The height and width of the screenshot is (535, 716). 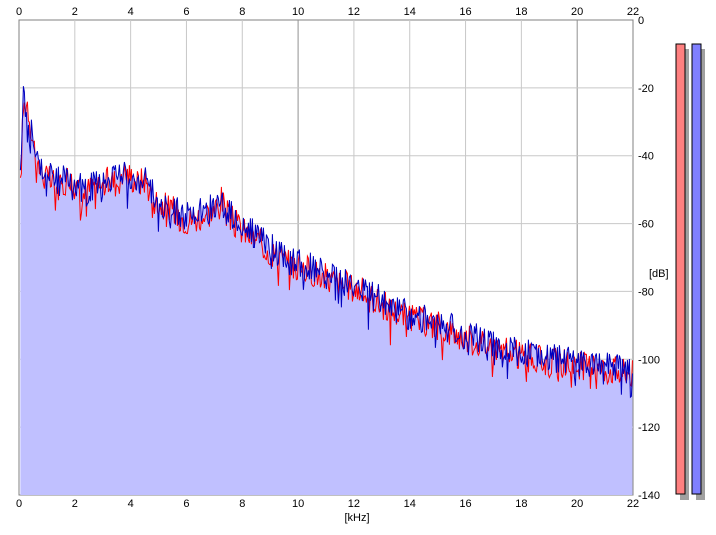 I want to click on x-tick-label-top: 22, so click(x=633, y=12).